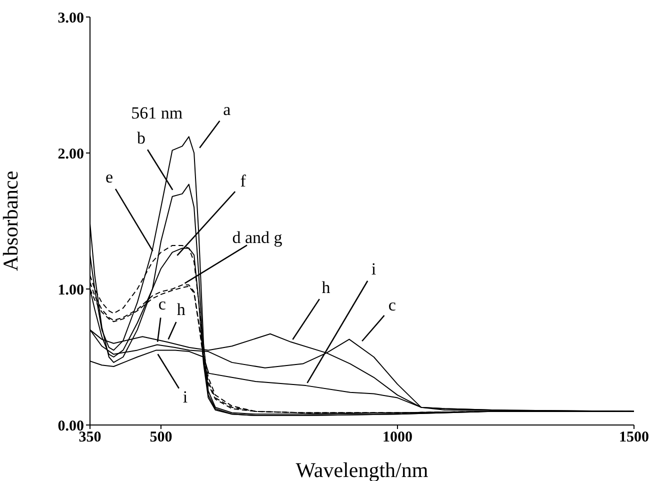 The height and width of the screenshot is (481, 652). I want to click on x-tick-label: 350, so click(90, 438).